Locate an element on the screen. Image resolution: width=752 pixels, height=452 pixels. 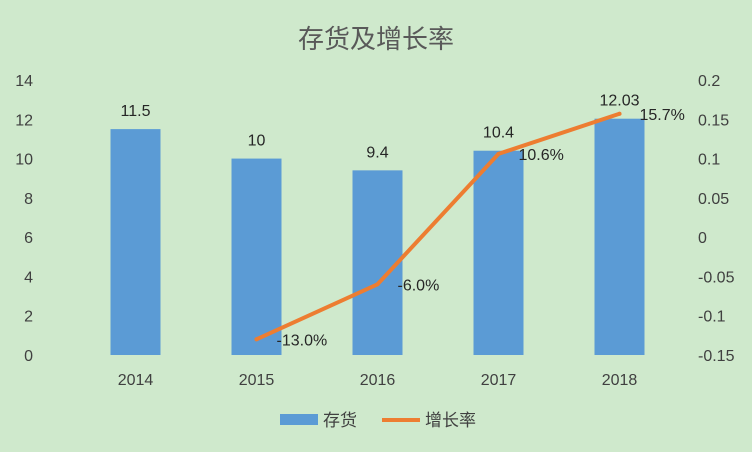
left-tick-0: 0 is located at coordinates (28, 356).